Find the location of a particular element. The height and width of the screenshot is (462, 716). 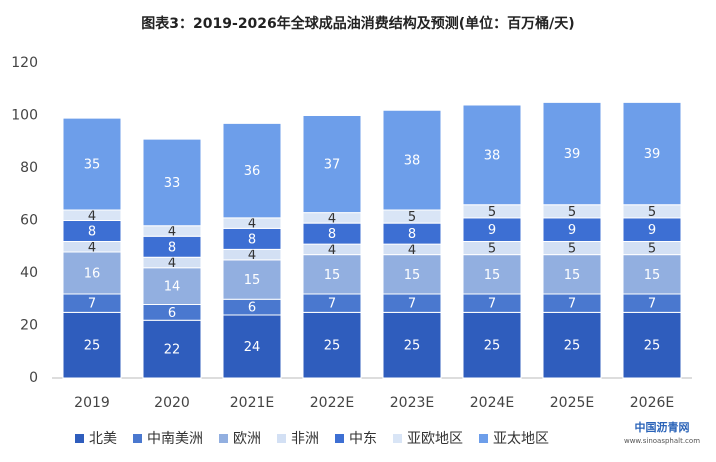

x-tick-label: 2019 is located at coordinates (92, 403).